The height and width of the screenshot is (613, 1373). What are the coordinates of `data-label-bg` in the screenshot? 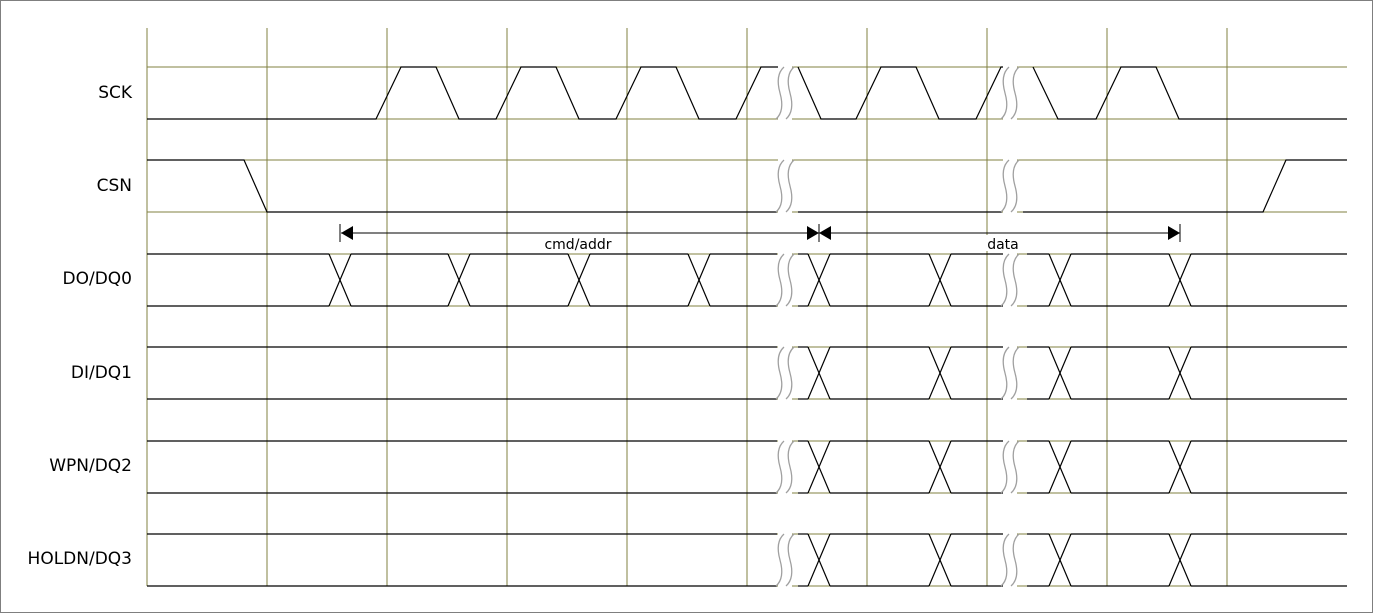 It's located at (1004, 243).